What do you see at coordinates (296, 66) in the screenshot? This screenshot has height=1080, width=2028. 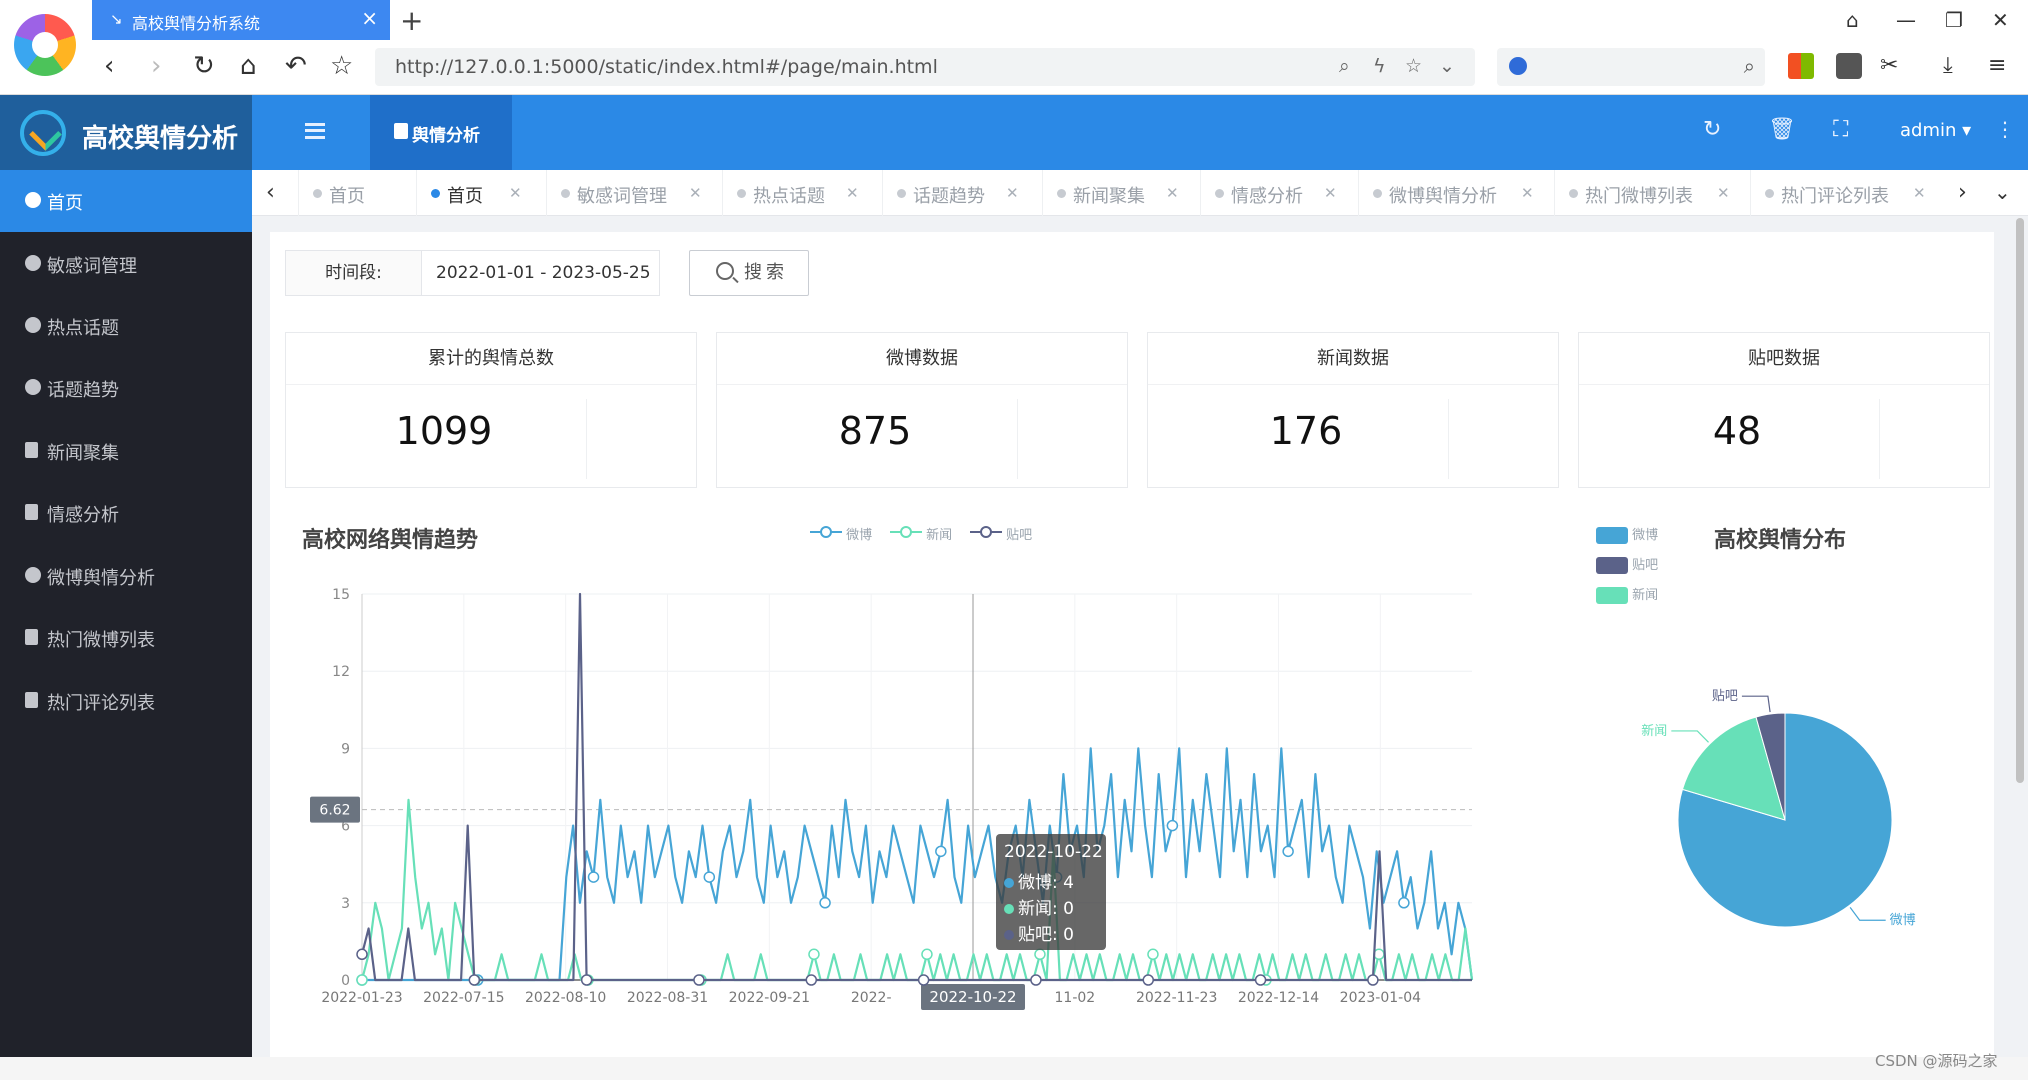 I see `undo-icon: ↶` at bounding box center [296, 66].